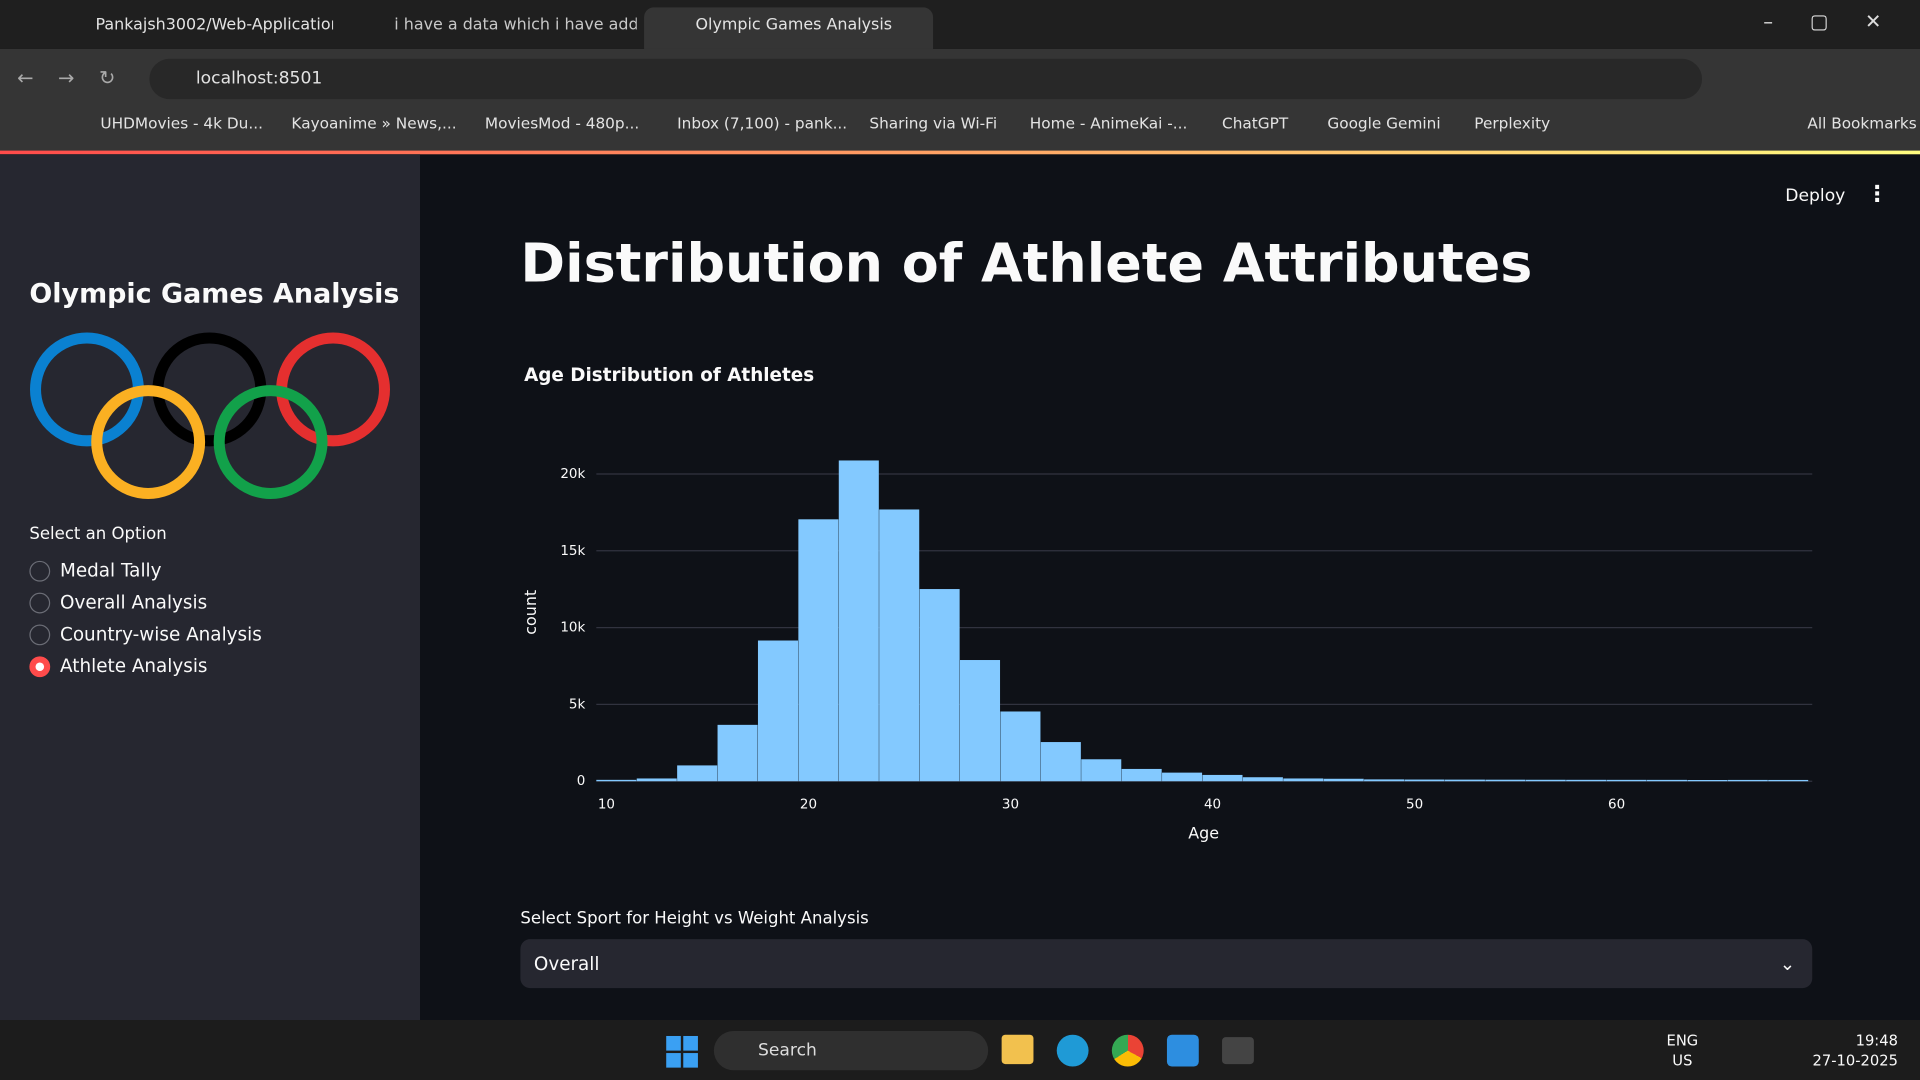 The width and height of the screenshot is (1920, 1080). What do you see at coordinates (1072, 1050) in the screenshot?
I see `edge-icon` at bounding box center [1072, 1050].